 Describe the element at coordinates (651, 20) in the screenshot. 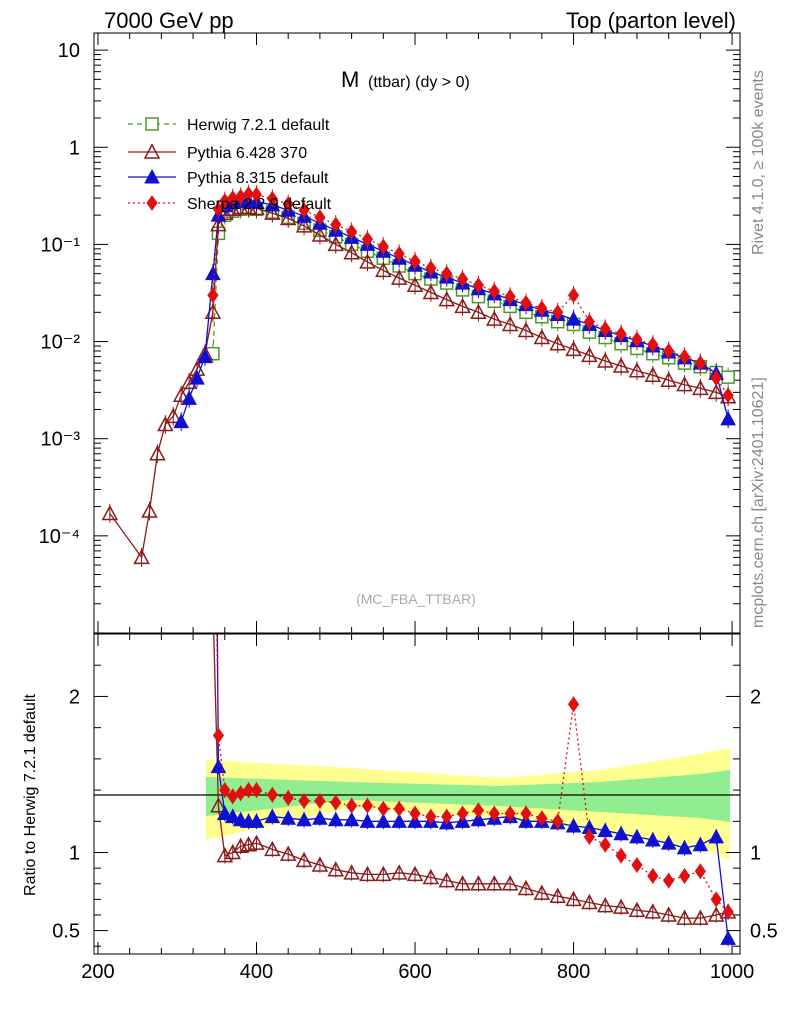

I see `header-right: Top (parton level)` at that location.